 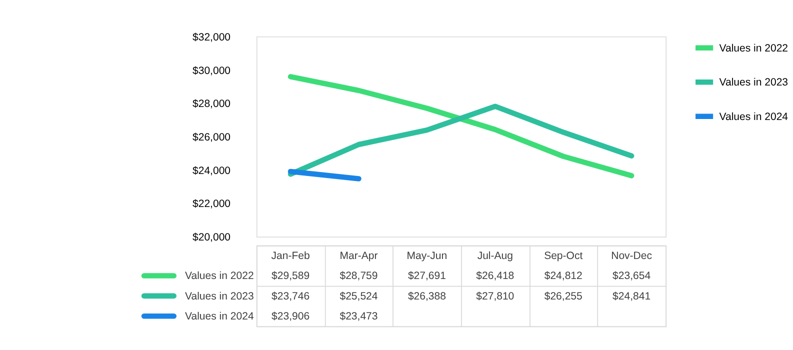 I want to click on y-tick-label: $28,000, so click(x=211, y=104).